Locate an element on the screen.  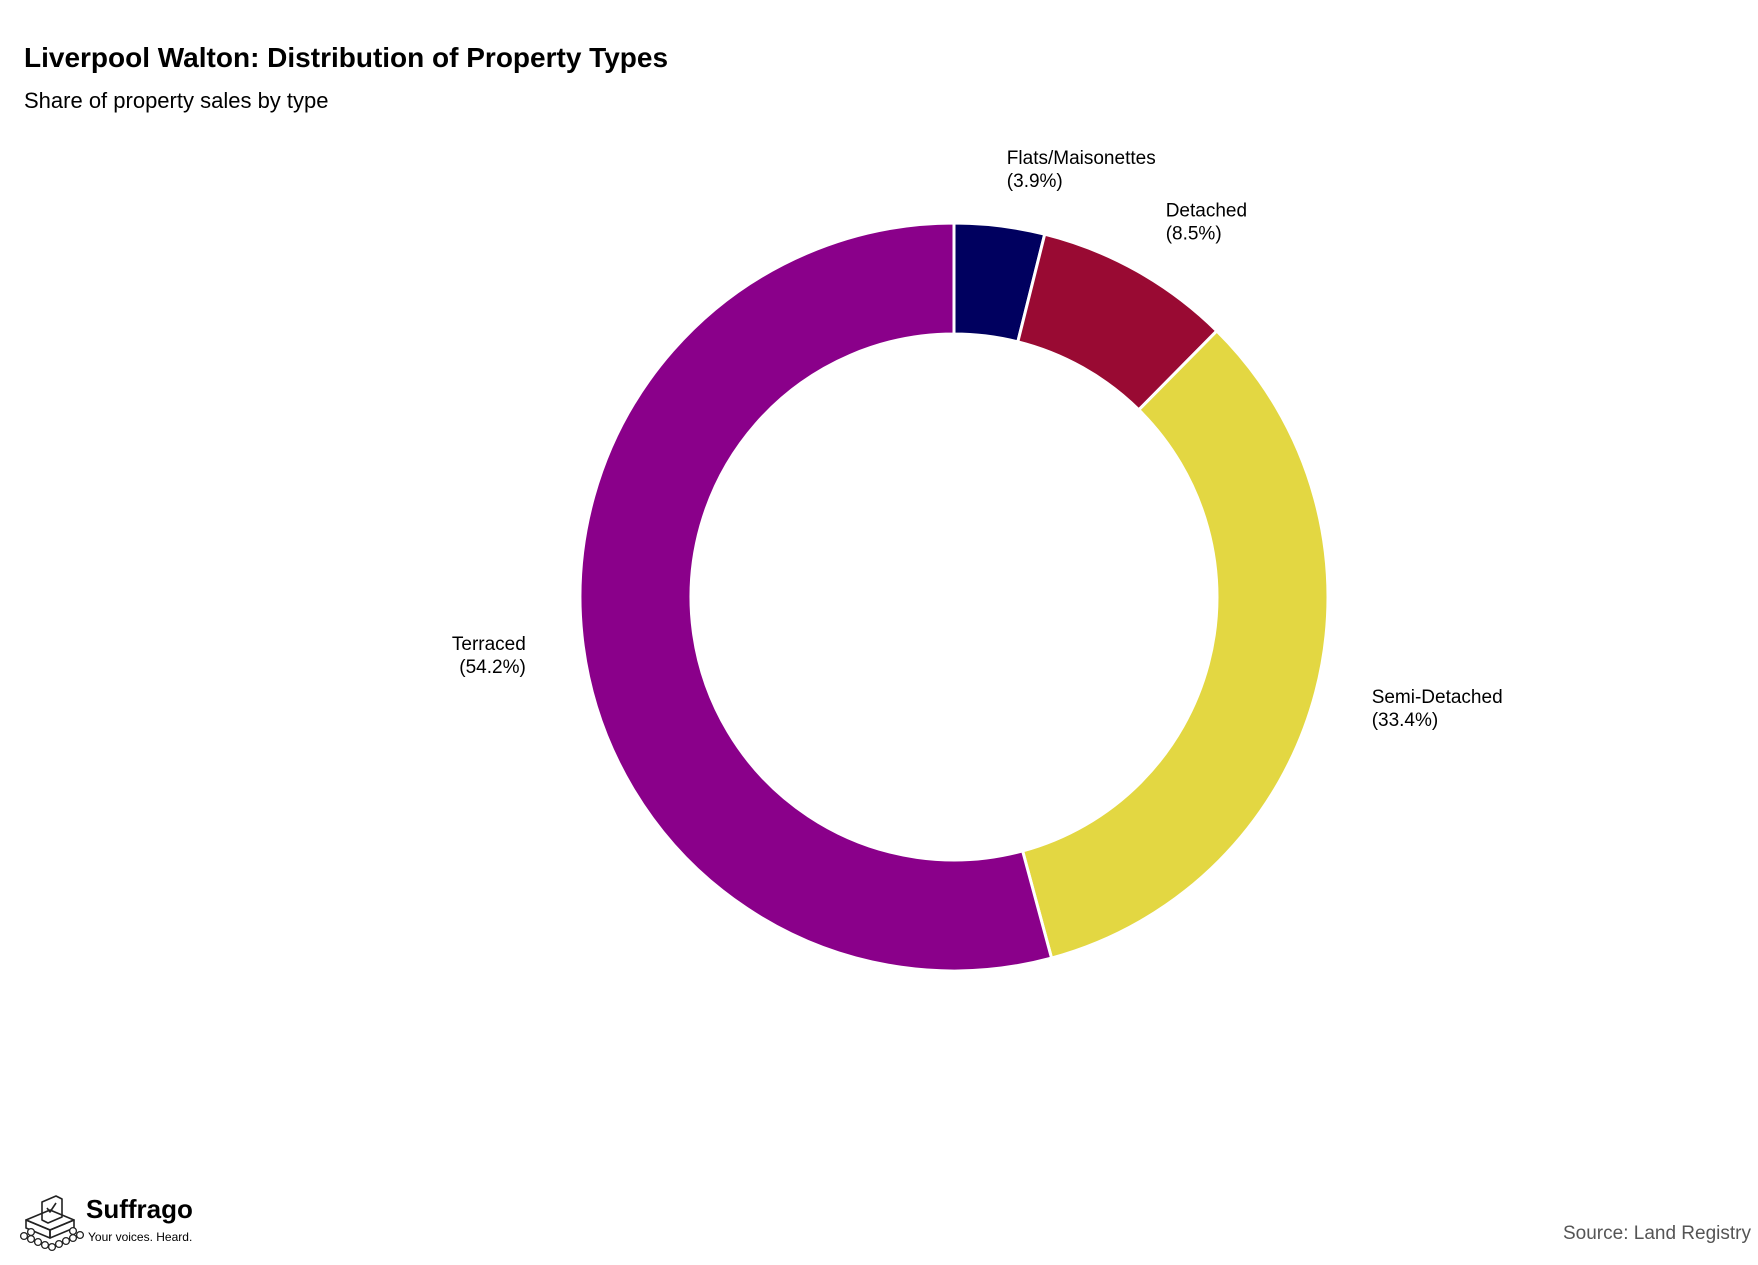
slice-percent: (54.2%) is located at coordinates (492, 667).